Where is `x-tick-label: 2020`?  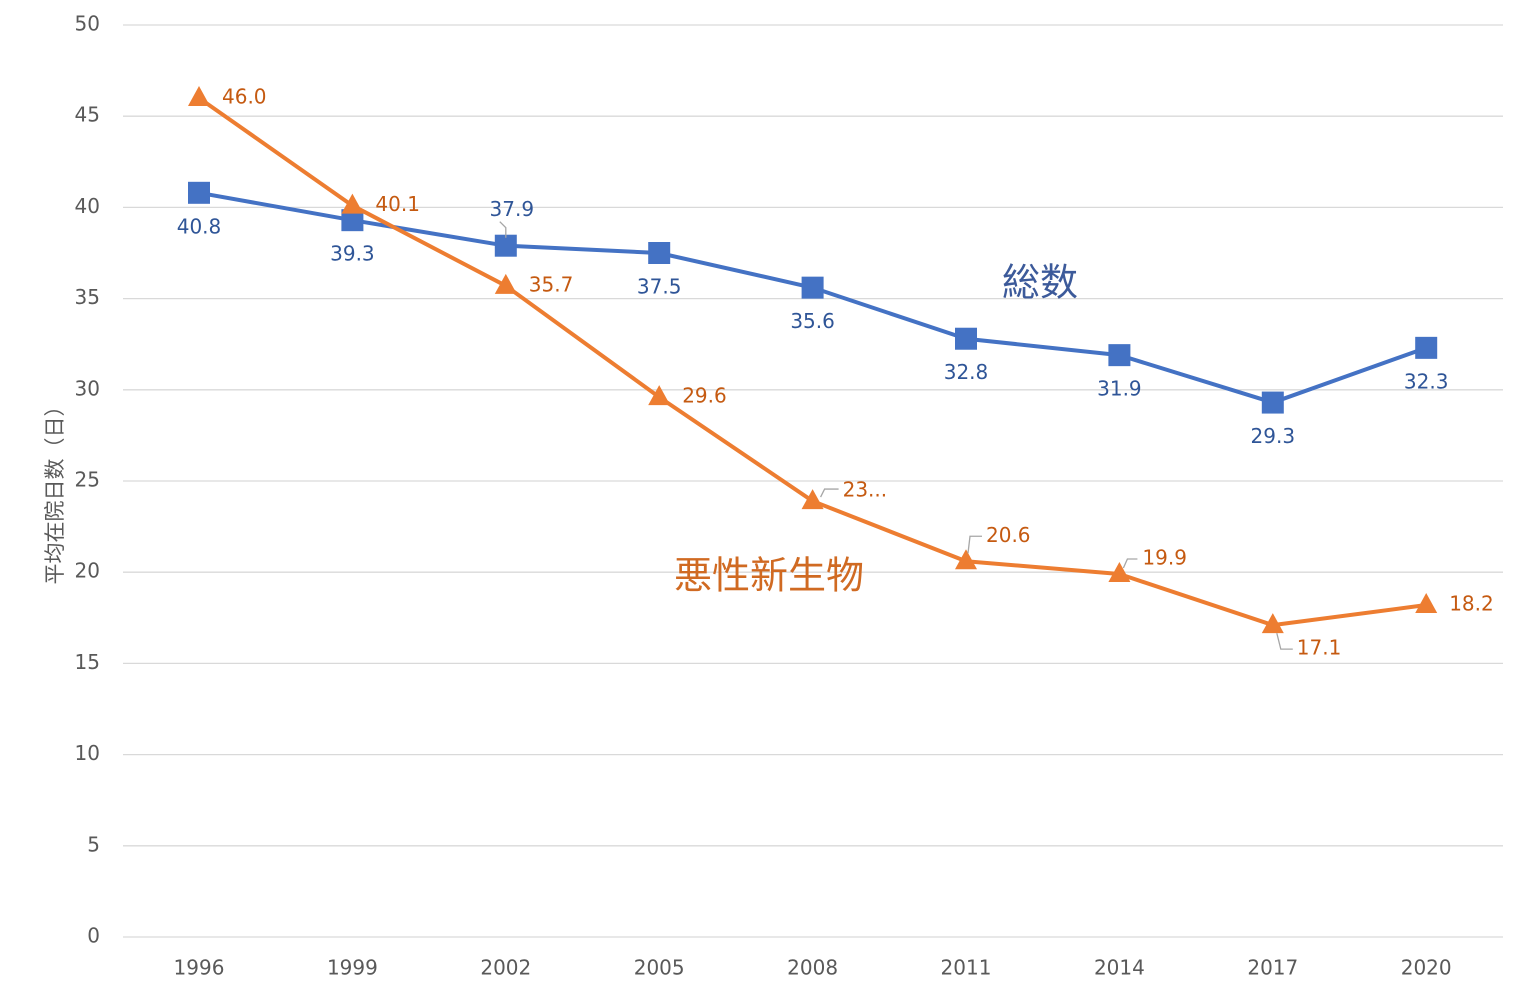
x-tick-label: 2020 is located at coordinates (1426, 968).